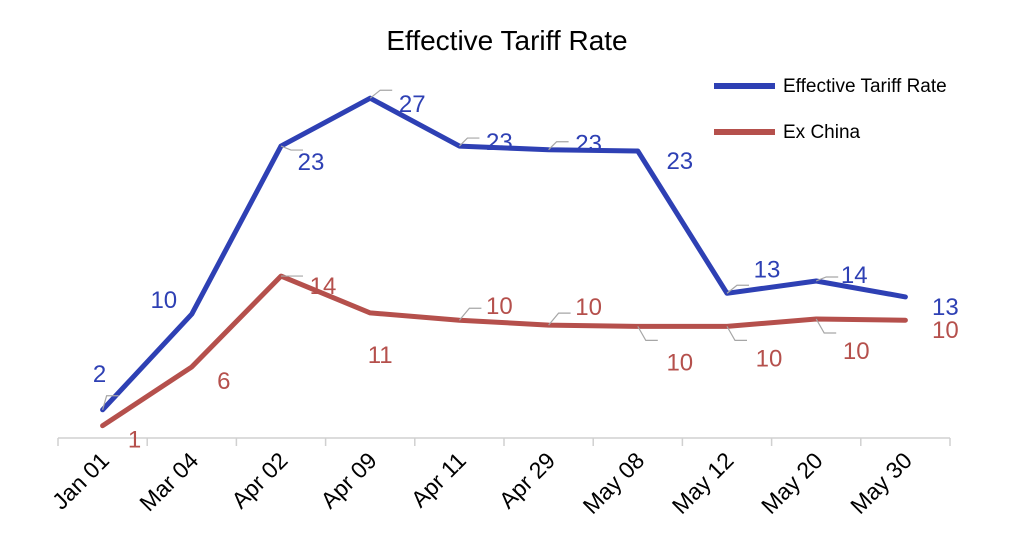 This screenshot has height=555, width=1015. I want to click on chart-title: Effective Tariff Rate, so click(506, 40).